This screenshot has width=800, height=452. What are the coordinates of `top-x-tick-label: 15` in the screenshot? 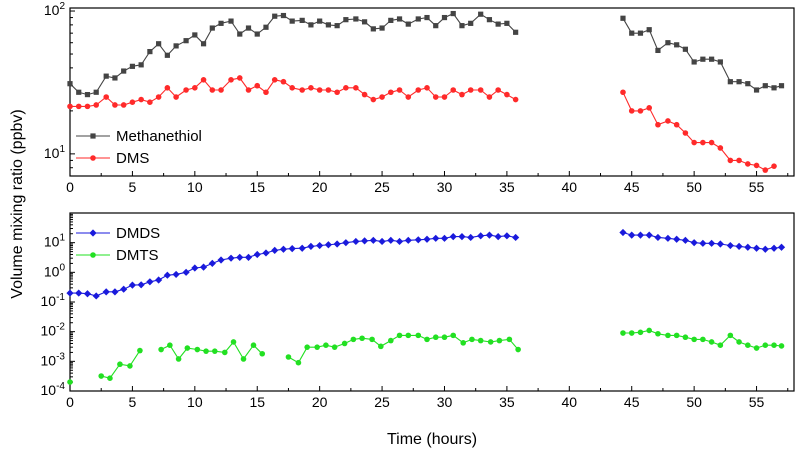 It's located at (257, 187).